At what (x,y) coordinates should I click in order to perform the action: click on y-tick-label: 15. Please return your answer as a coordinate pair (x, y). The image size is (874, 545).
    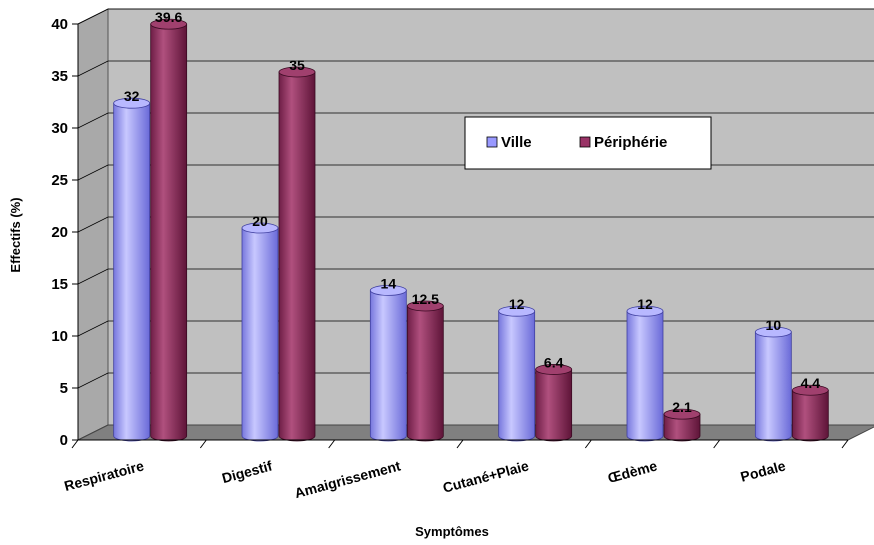
    Looking at the image, I should click on (59, 284).